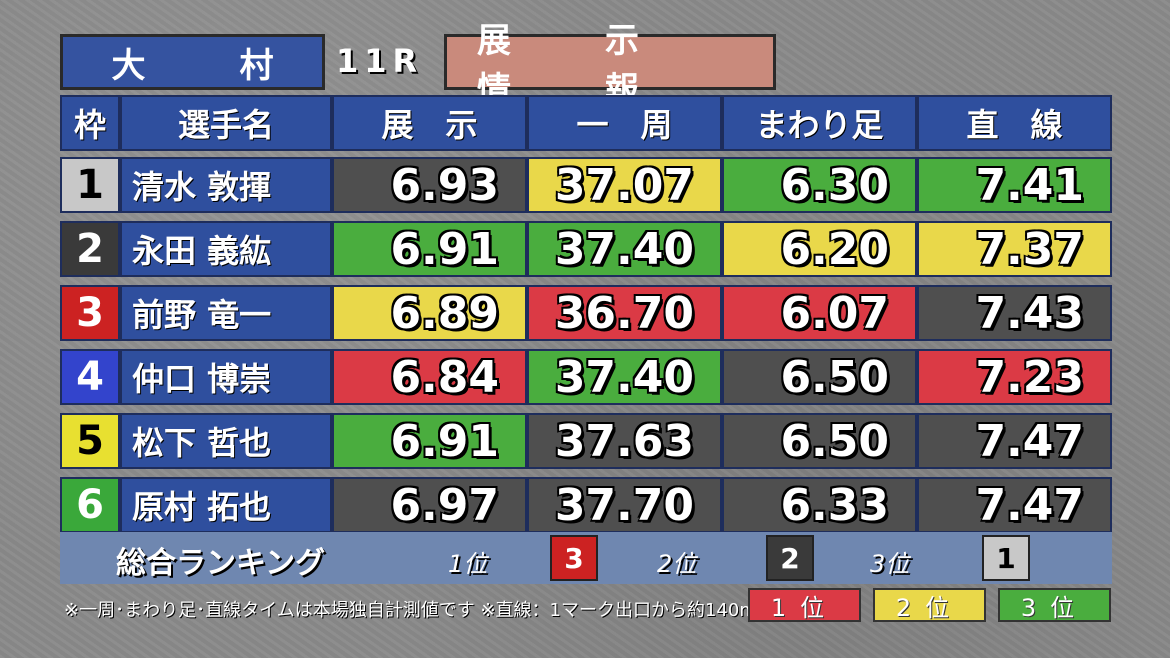 This screenshot has height=658, width=1170. What do you see at coordinates (1014, 123) in the screenshot?
I see `header-col-straight: 直 線` at bounding box center [1014, 123].